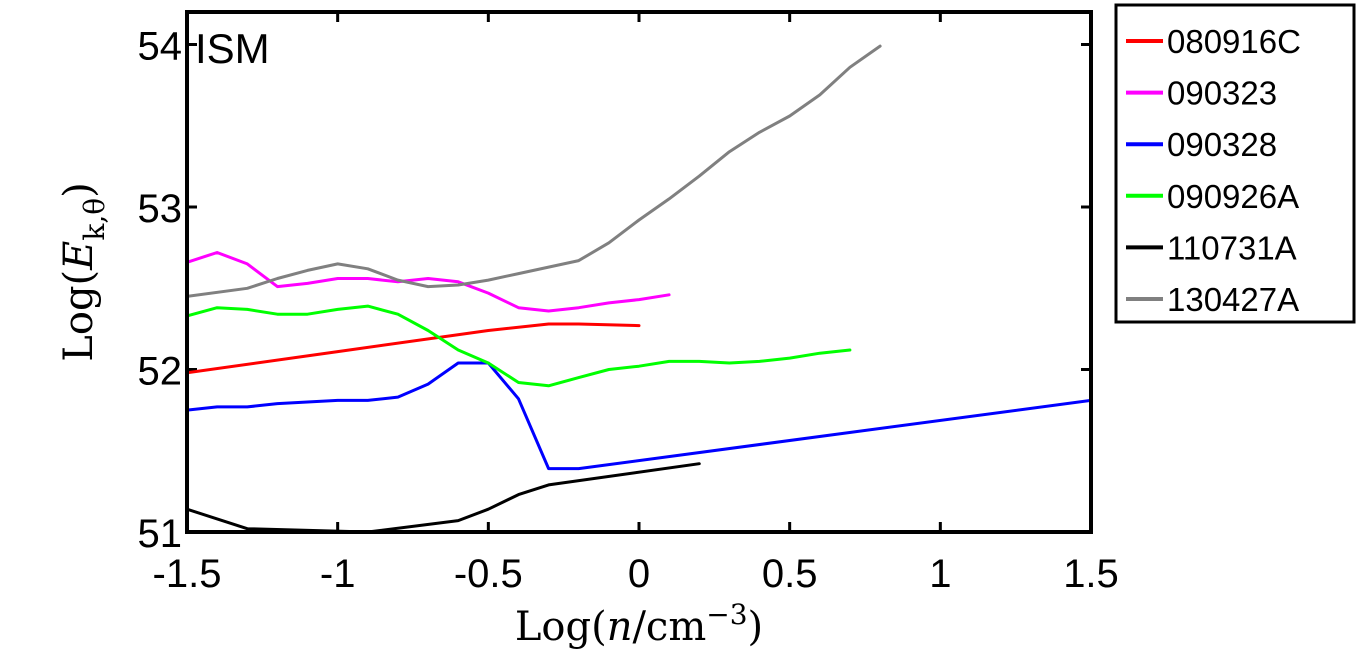 This screenshot has width=1367, height=656. I want to click on panel-label: ISM, so click(232, 48).